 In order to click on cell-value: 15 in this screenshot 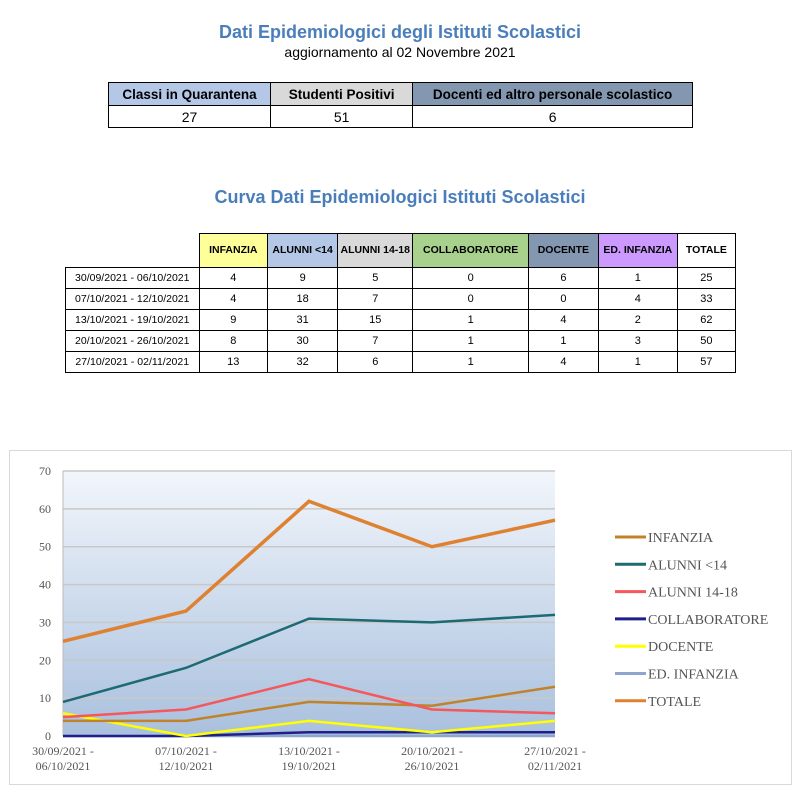, I will do `click(375, 320)`.